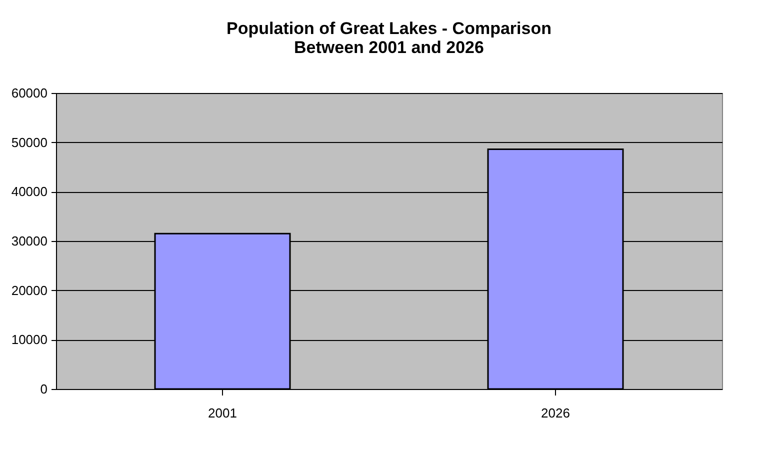 Image resolution: width=780 pixels, height=456 pixels. What do you see at coordinates (44, 389) in the screenshot?
I see `y-tick-label: 0` at bounding box center [44, 389].